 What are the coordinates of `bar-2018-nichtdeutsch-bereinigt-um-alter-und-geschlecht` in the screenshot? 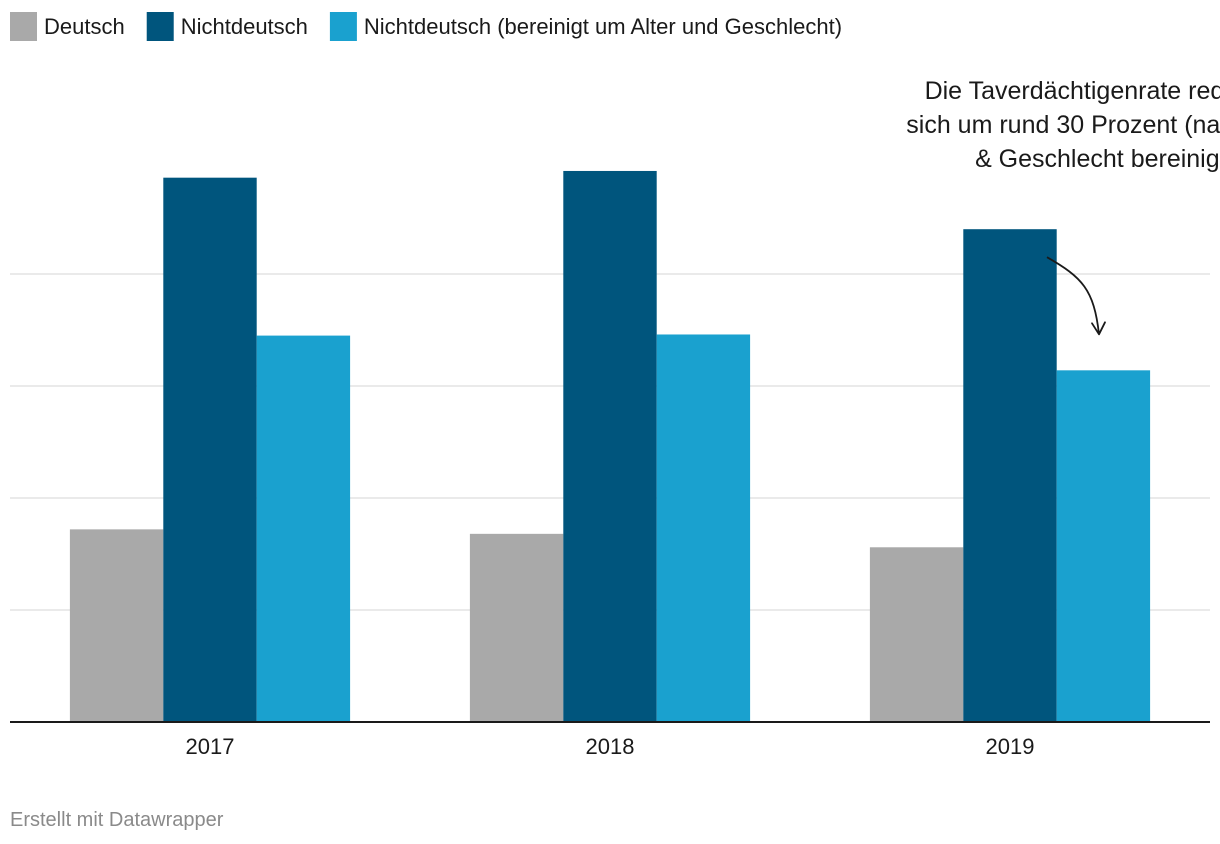 It's located at (703, 528).